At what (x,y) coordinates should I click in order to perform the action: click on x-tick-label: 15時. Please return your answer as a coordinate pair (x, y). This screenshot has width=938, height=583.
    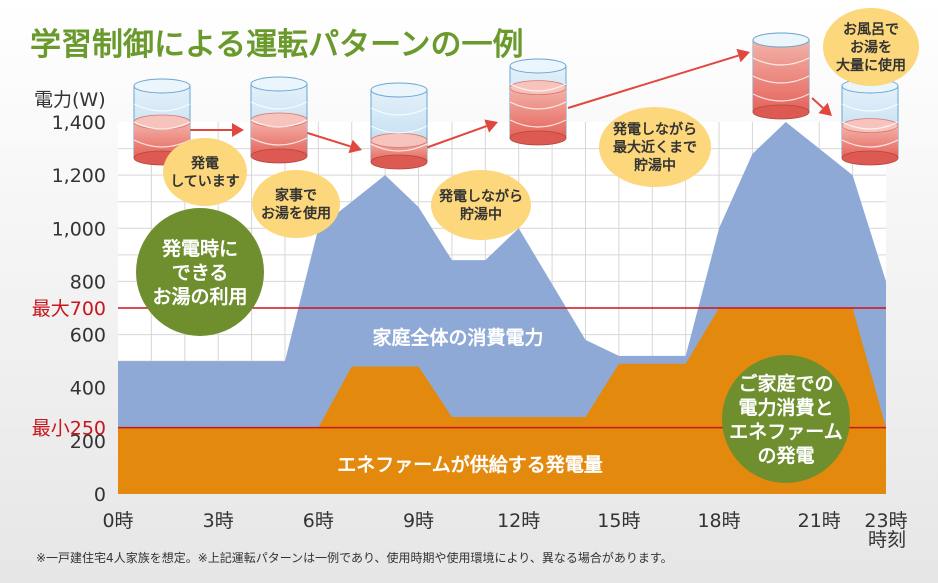
    Looking at the image, I should click on (618, 521).